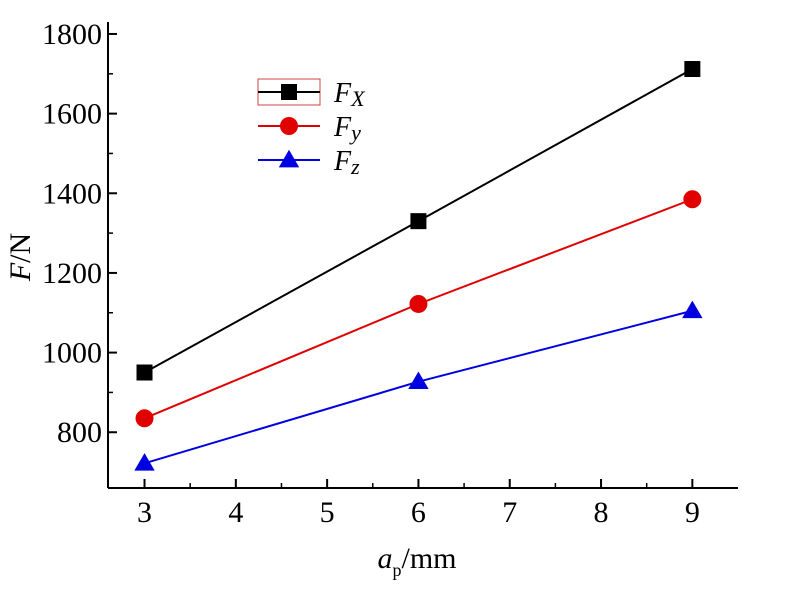 The width and height of the screenshot is (801, 591). What do you see at coordinates (144, 512) in the screenshot?
I see `x-tick-label: 3` at bounding box center [144, 512].